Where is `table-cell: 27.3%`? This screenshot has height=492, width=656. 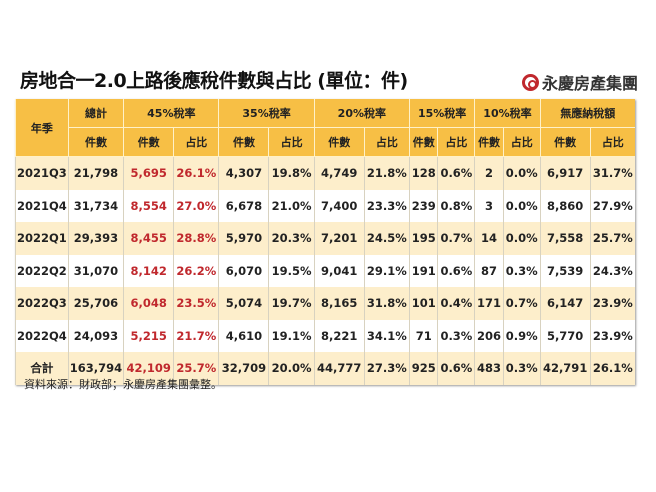
table-cell: 27.3% is located at coordinates (386, 368).